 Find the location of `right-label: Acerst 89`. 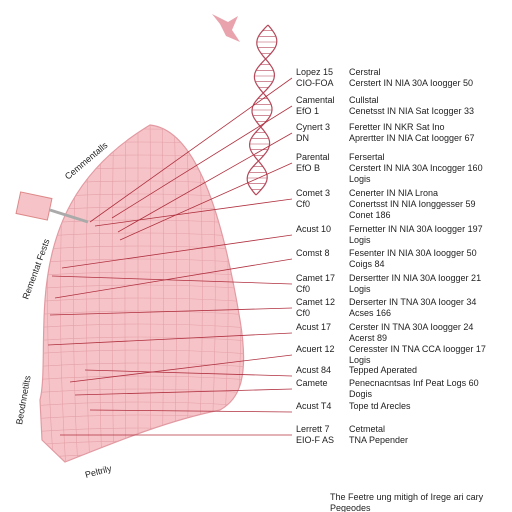

right-label: Acerst 89 is located at coordinates (368, 338).